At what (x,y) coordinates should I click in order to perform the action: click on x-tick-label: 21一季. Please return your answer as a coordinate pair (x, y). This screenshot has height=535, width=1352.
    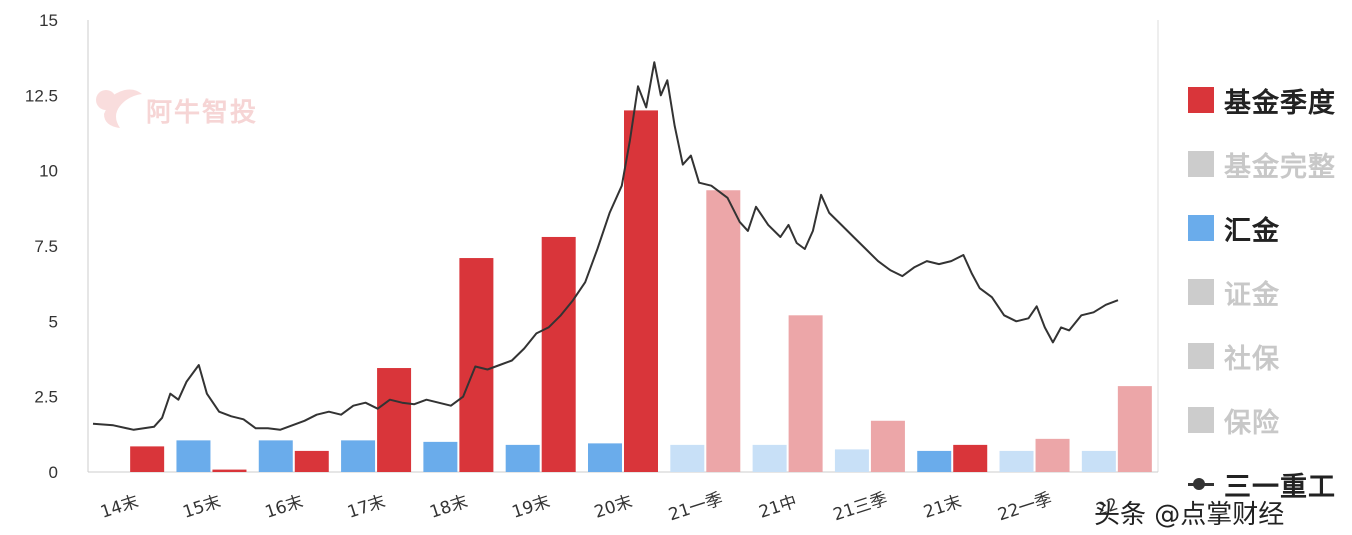
    Looking at the image, I should click on (695, 507).